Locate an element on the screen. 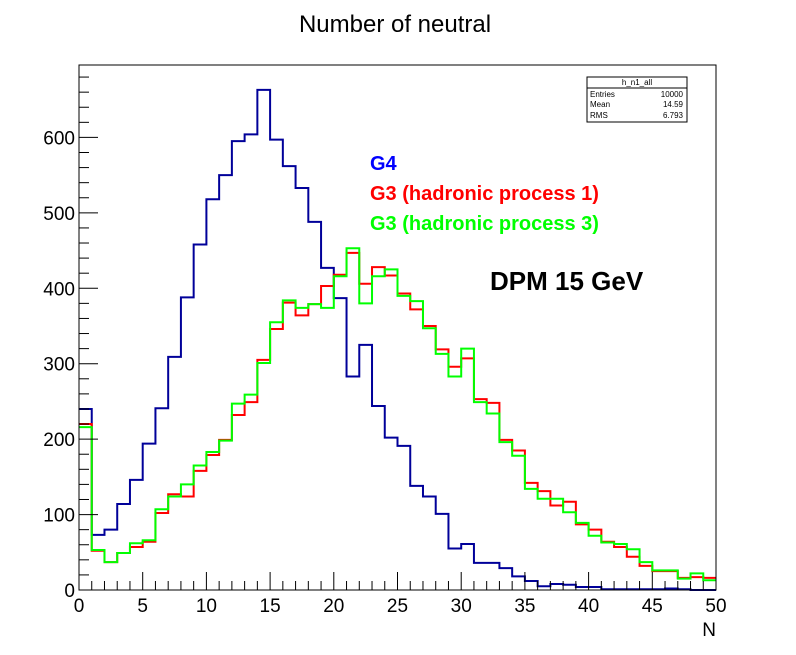 The width and height of the screenshot is (796, 655). stats-box-title: h_n1_all is located at coordinates (637, 82).